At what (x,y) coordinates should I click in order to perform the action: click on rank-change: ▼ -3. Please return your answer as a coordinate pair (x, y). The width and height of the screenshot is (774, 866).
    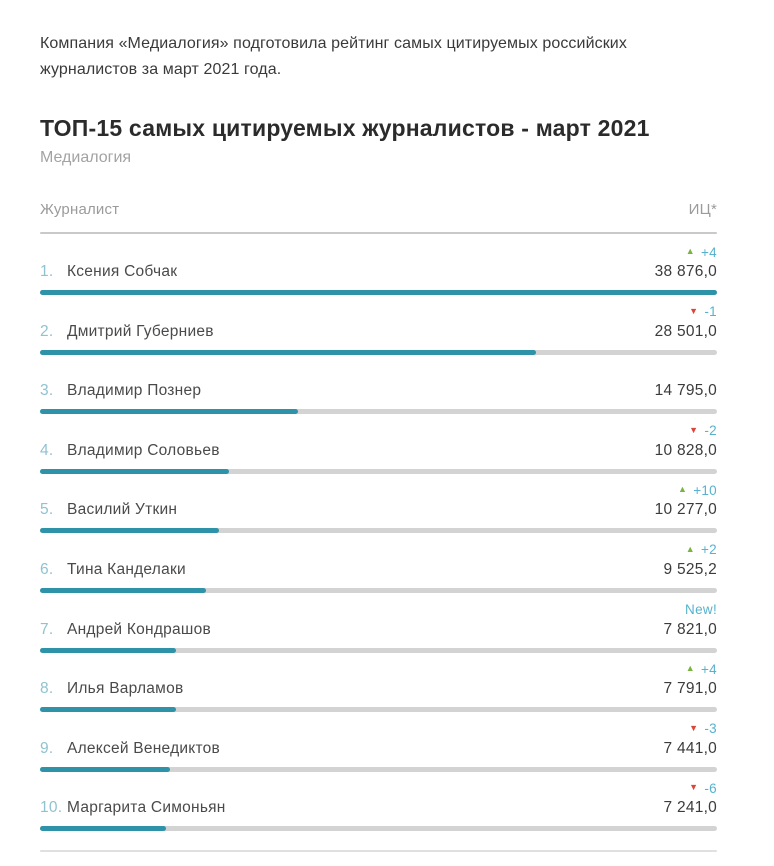
    Looking at the image, I should click on (378, 729).